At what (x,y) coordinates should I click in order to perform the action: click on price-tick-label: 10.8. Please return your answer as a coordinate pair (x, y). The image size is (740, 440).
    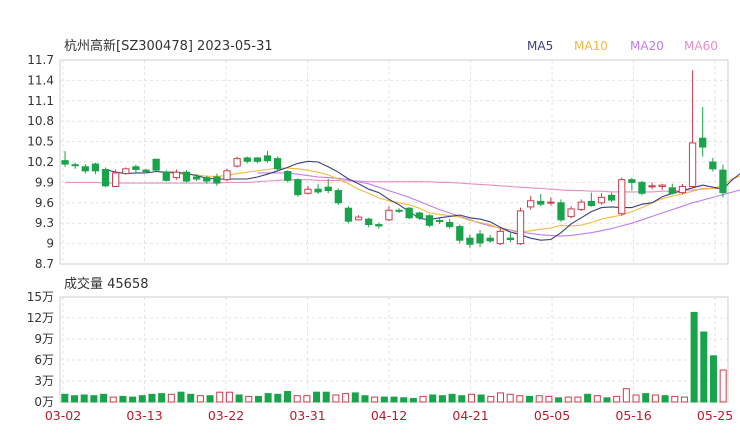
    Looking at the image, I should click on (40, 121).